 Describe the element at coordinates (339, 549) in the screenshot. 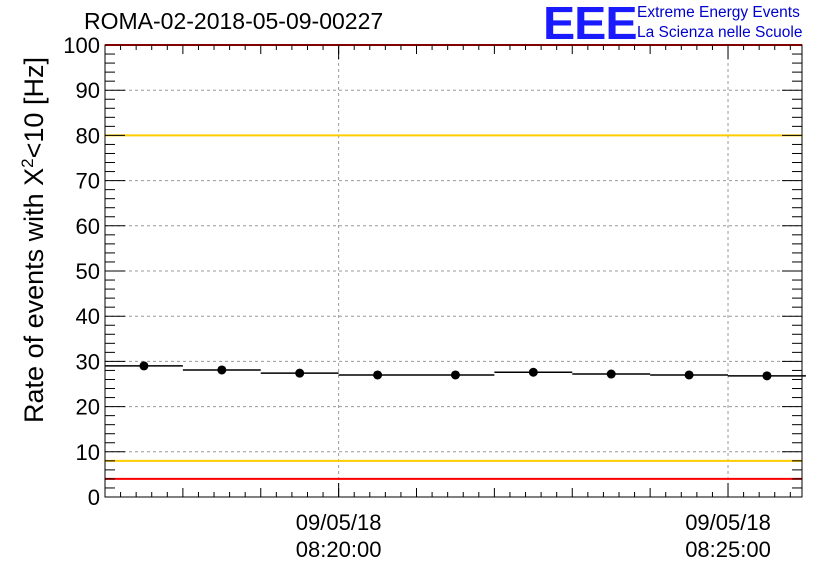

I see `x-tick-time: 08:20:00` at that location.